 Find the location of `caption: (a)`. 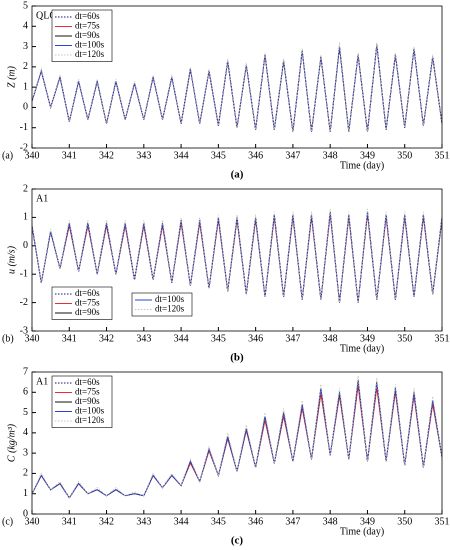

caption: (a) is located at coordinates (237, 175).